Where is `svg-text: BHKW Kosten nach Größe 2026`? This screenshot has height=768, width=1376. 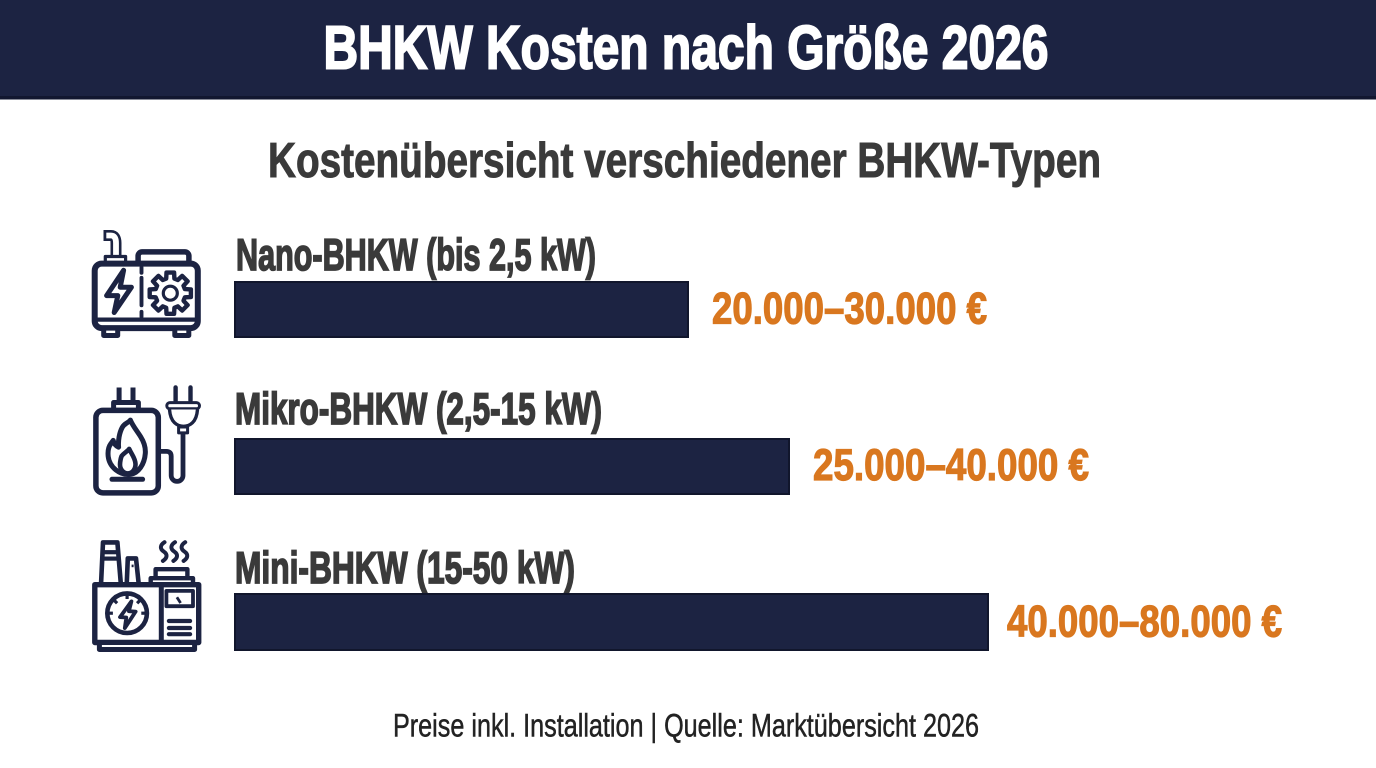
svg-text: BHKW Kosten nach Größe 2026 is located at coordinates (686, 48).